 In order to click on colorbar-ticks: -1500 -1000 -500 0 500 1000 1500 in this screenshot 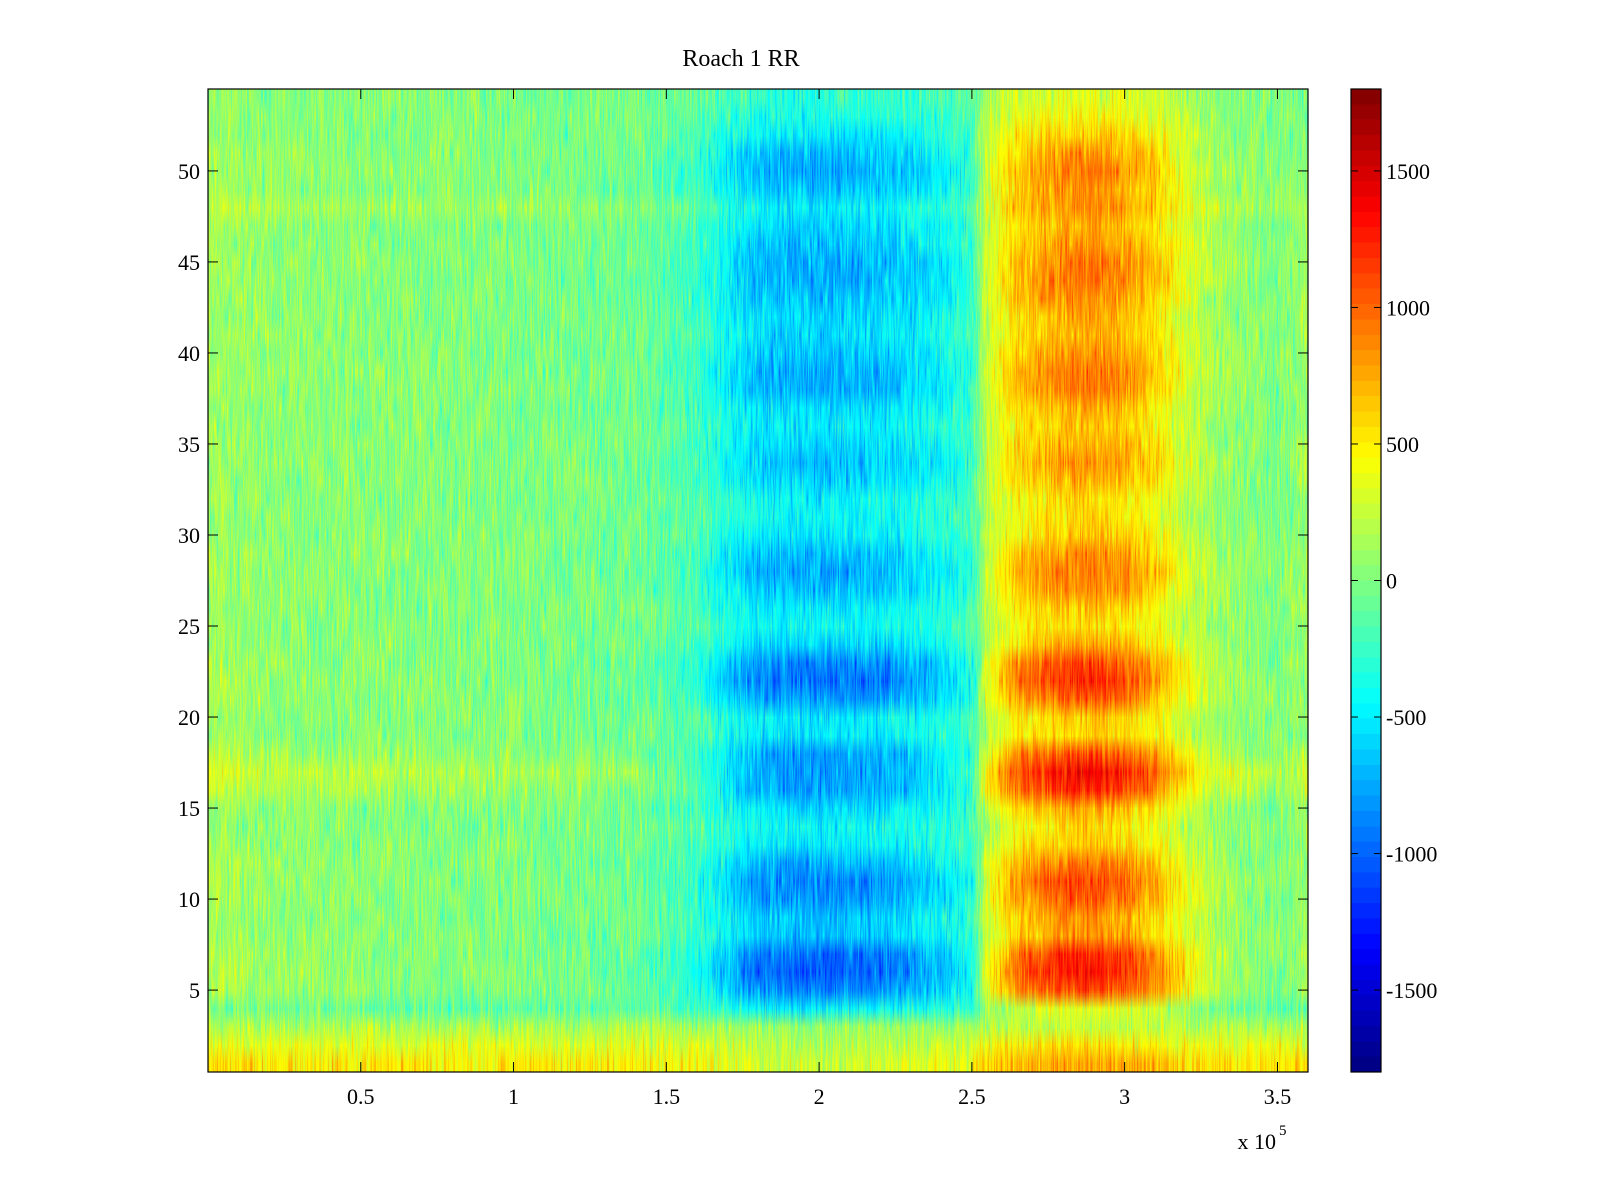, I will do `click(1394, 581)`.